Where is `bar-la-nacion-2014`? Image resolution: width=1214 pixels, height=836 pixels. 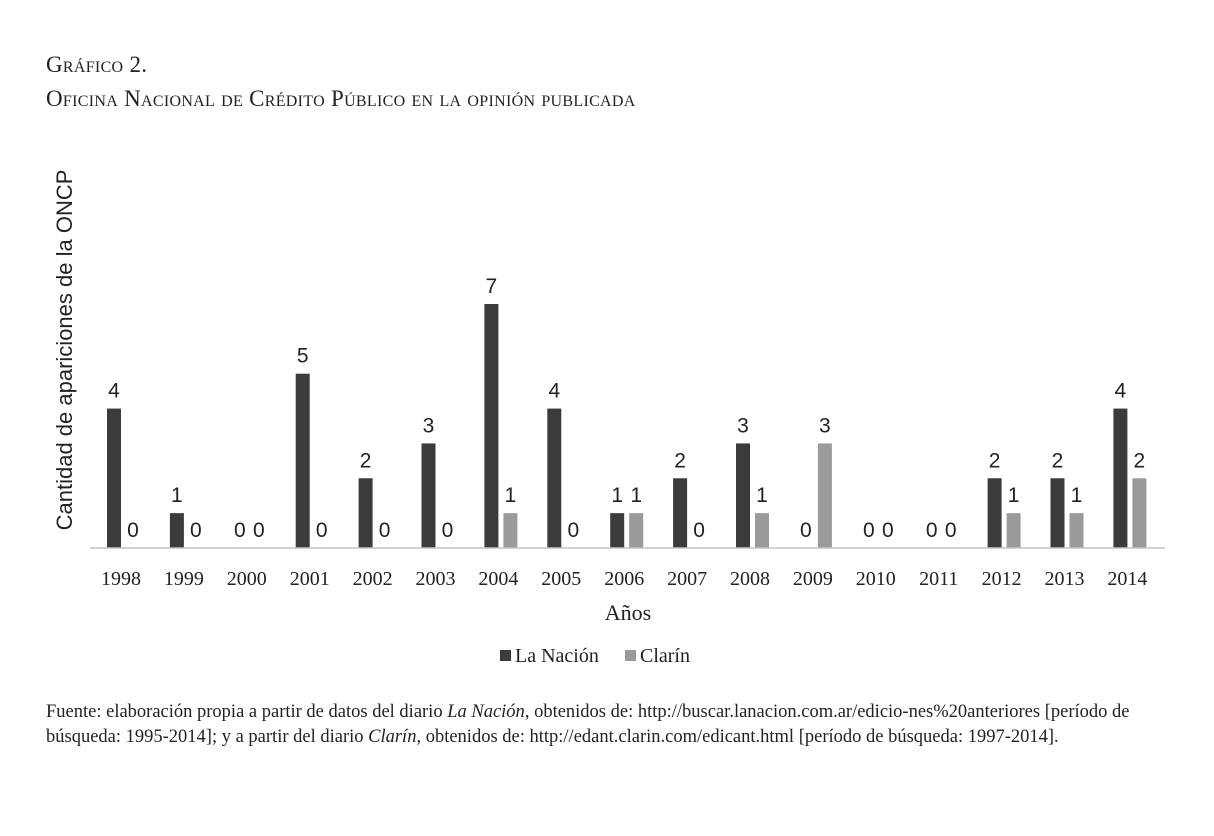 bar-la-nacion-2014 is located at coordinates (1120, 478).